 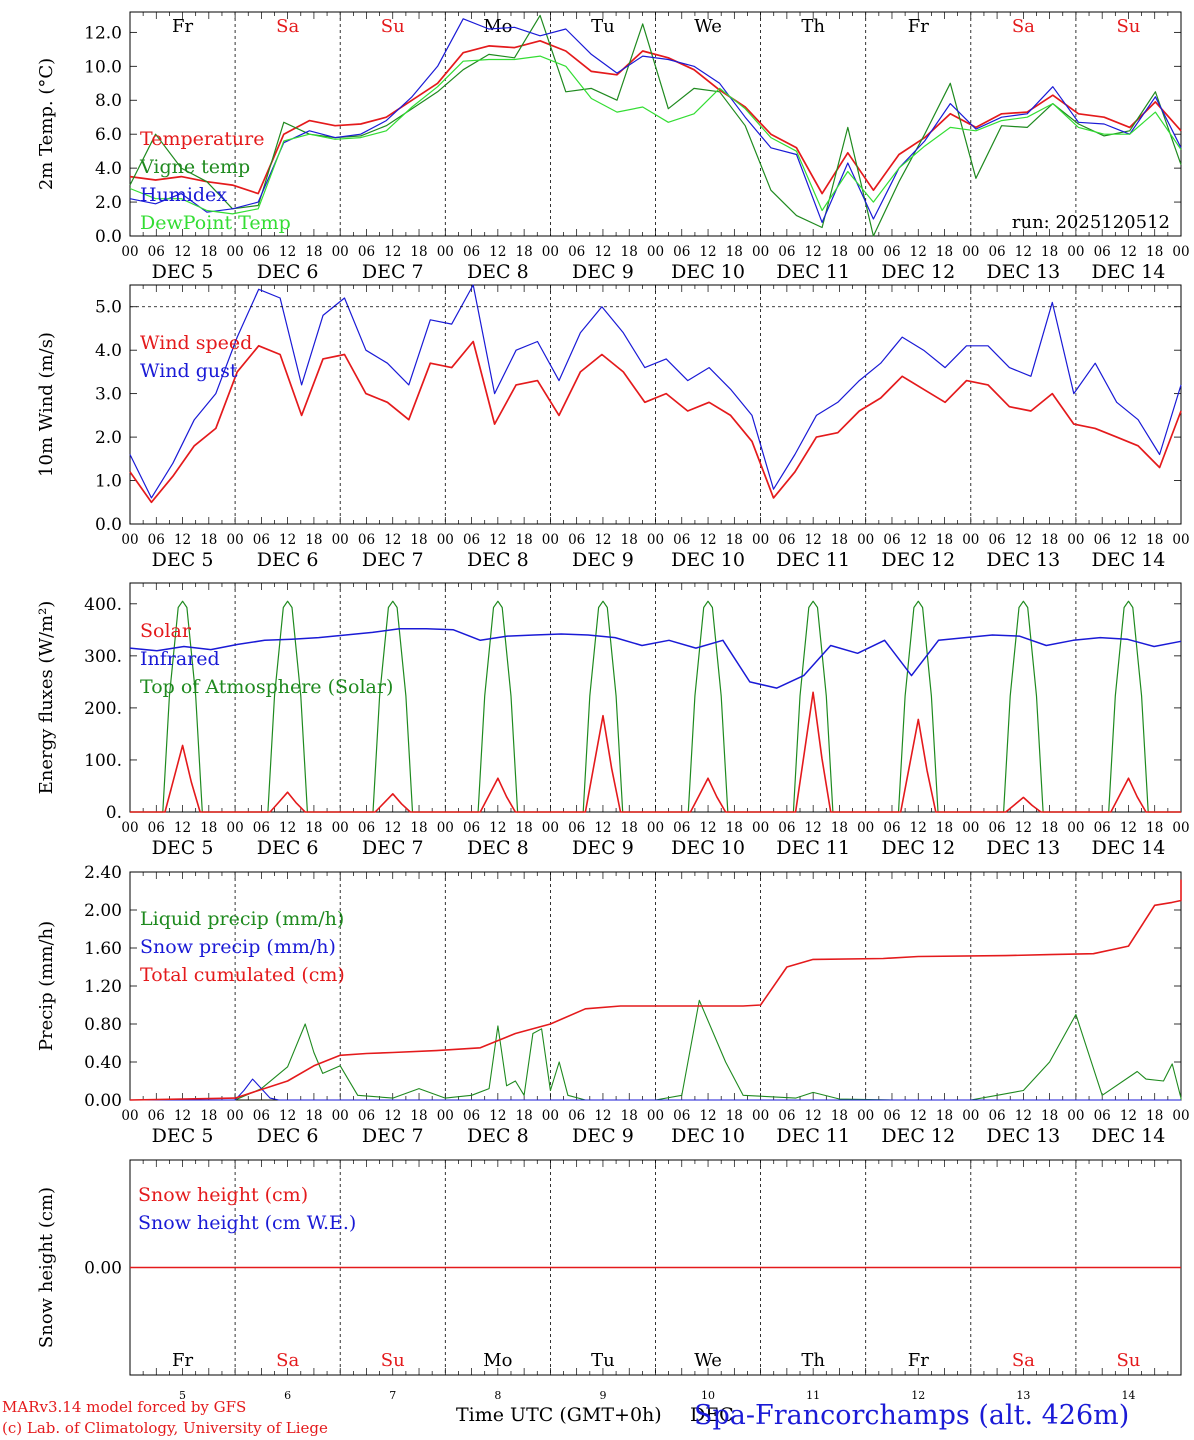 What do you see at coordinates (238, 947) in the screenshot?
I see `legend-snow-precip-mm-h-: Snow precip (mm/h)` at bounding box center [238, 947].